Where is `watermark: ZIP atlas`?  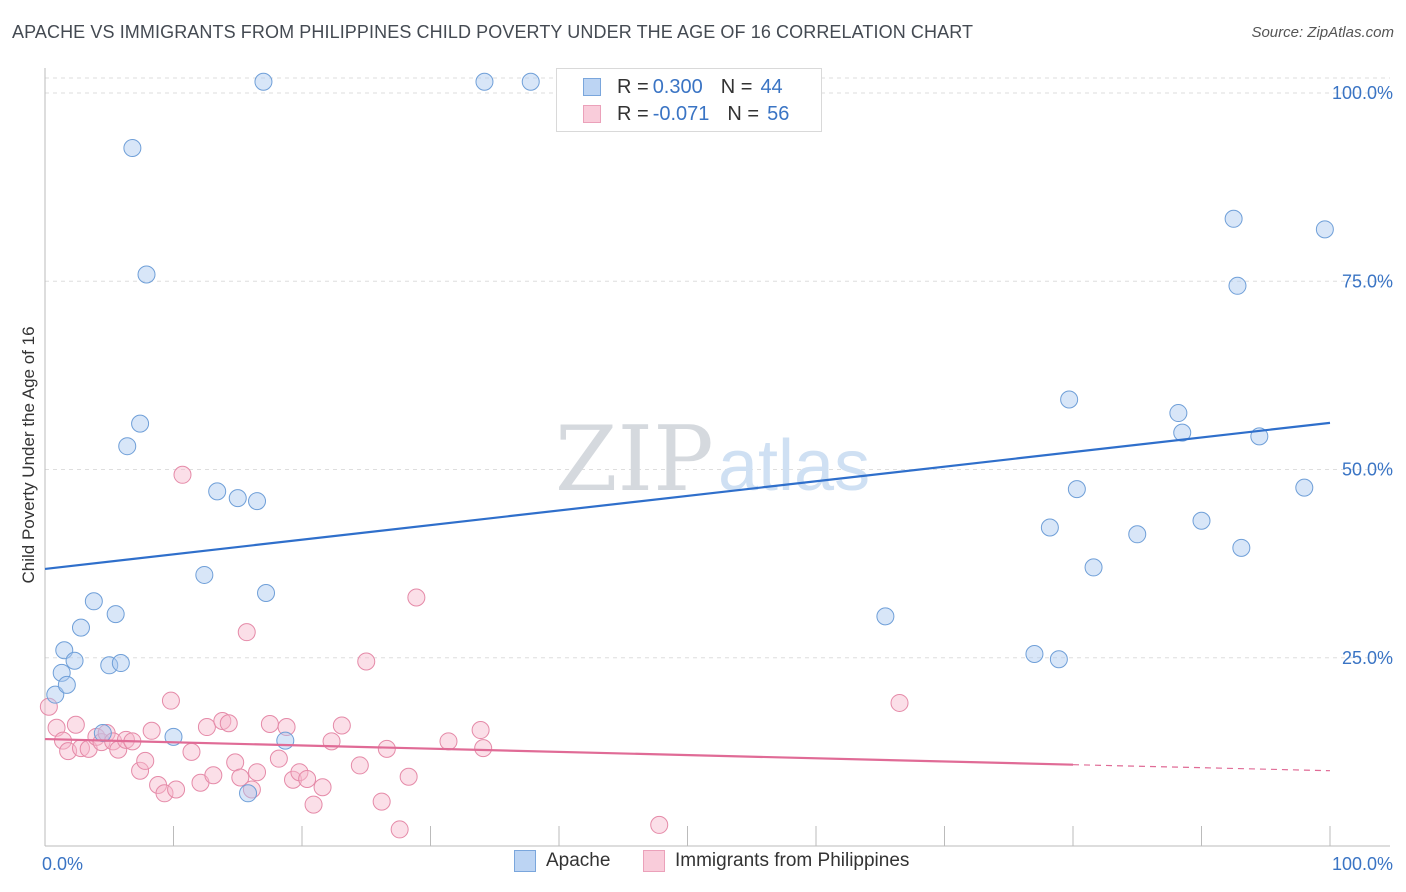
watermark: ZIP atlas is located at coordinates (712, 459).